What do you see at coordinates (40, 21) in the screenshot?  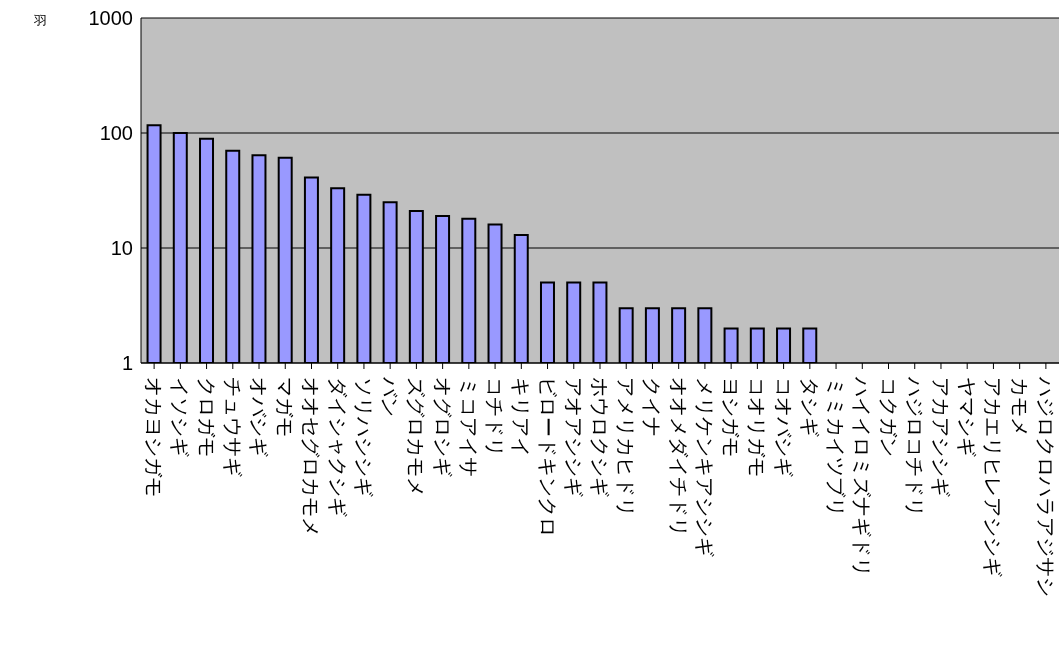 I see `y-axis-title: 羽` at bounding box center [40, 21].